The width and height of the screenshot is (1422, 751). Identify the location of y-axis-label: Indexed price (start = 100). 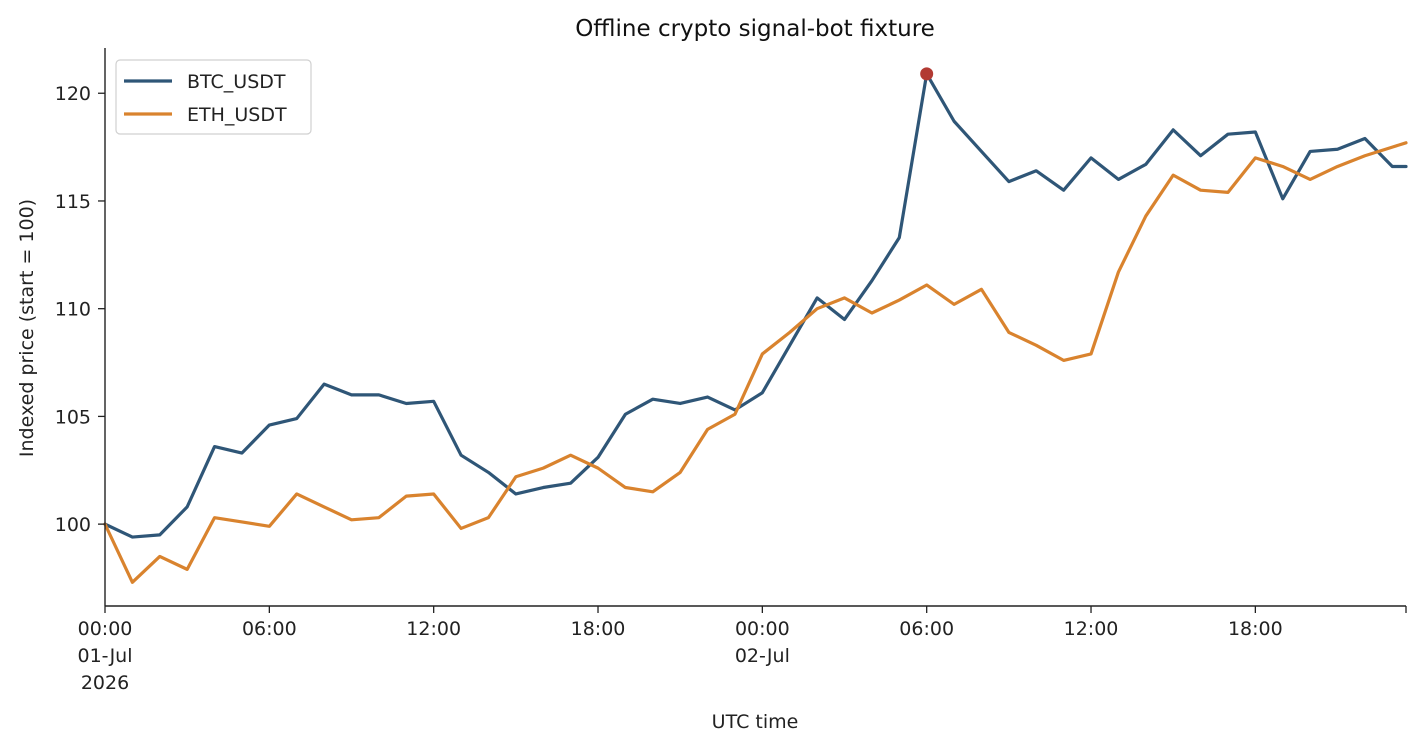
(27, 328).